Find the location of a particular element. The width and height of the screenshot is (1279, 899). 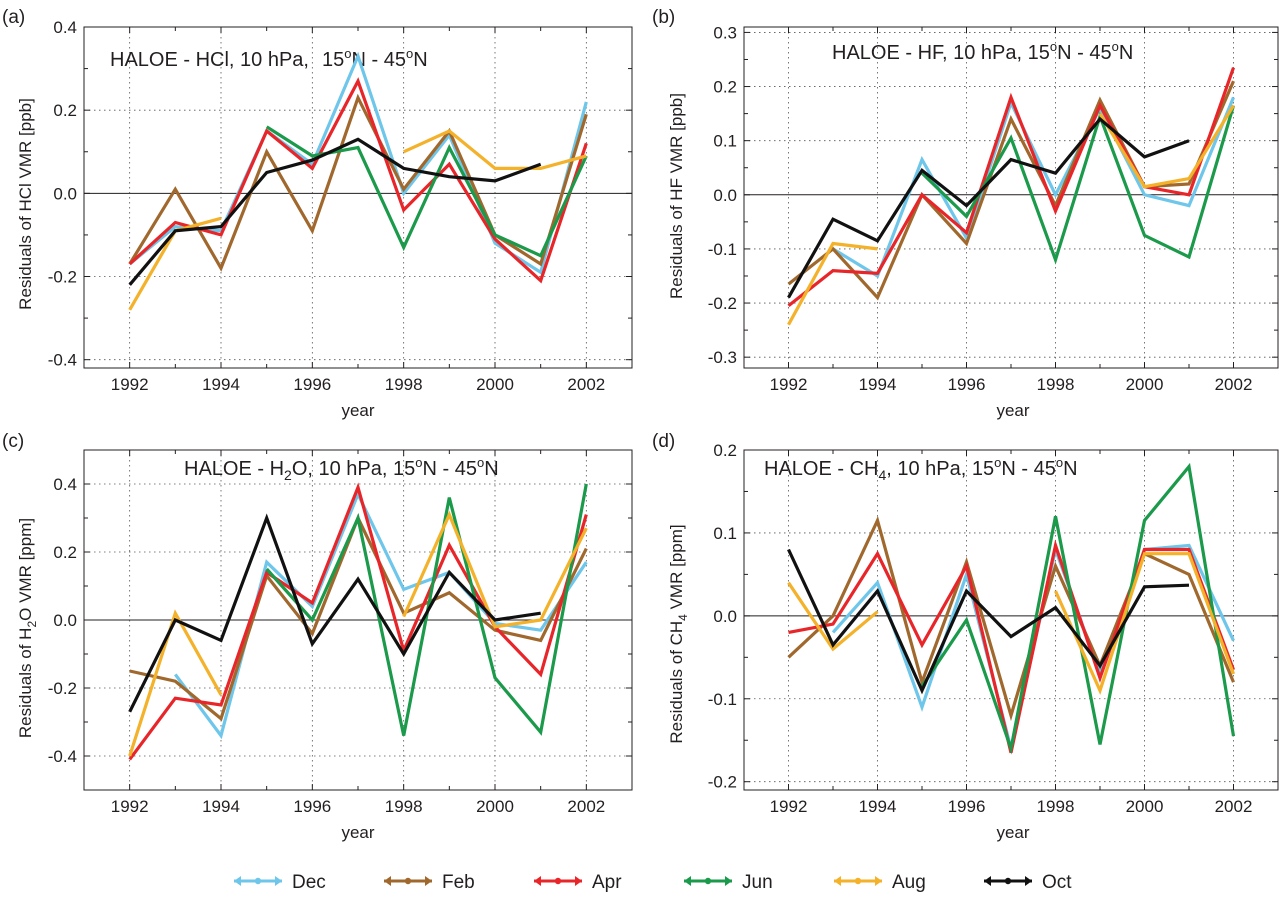

y-axis-label: Residuals of CH4 VMR [ppm] is located at coordinates (678, 633).